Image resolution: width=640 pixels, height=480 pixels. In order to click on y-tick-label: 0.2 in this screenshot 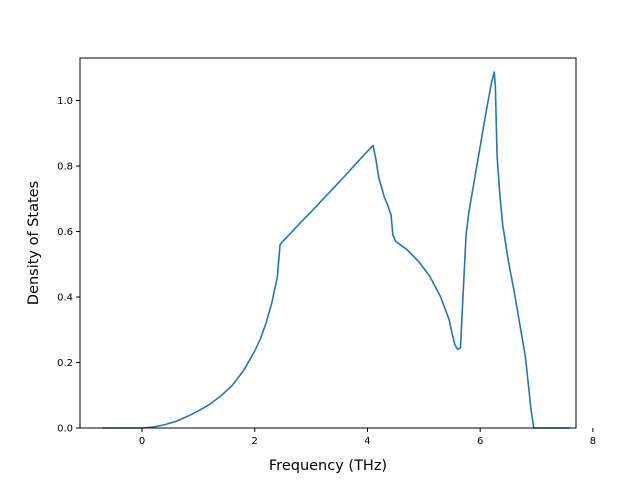, I will do `click(65, 363)`.